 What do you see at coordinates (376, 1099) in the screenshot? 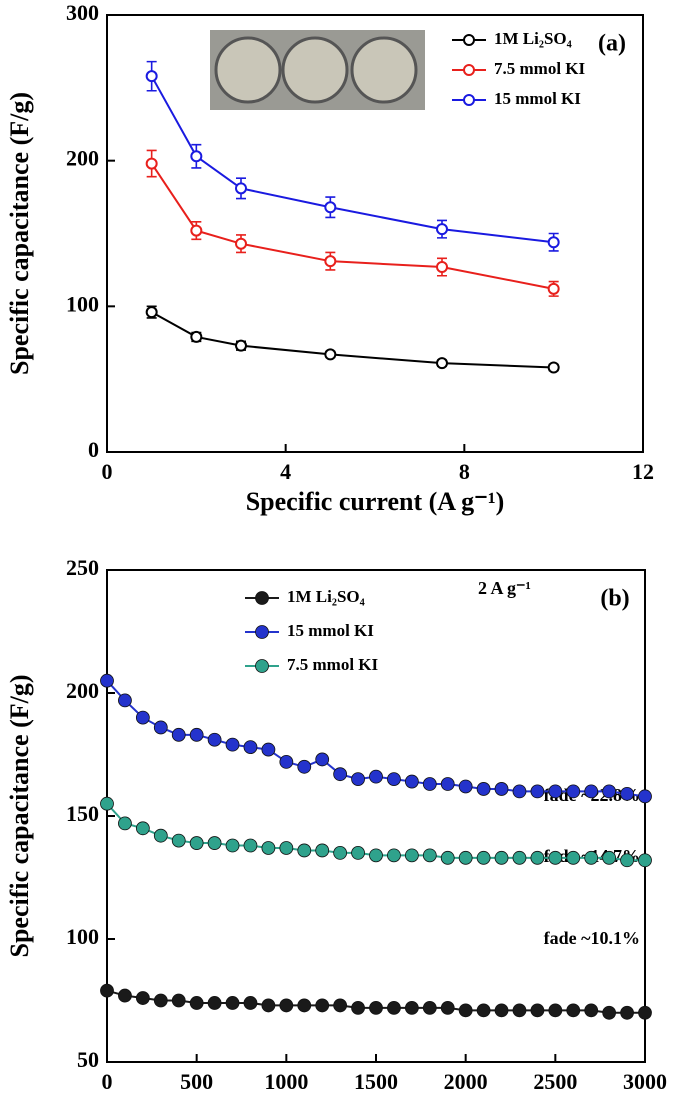
I see `x-axis-label: Cycles` at bounding box center [376, 1099].